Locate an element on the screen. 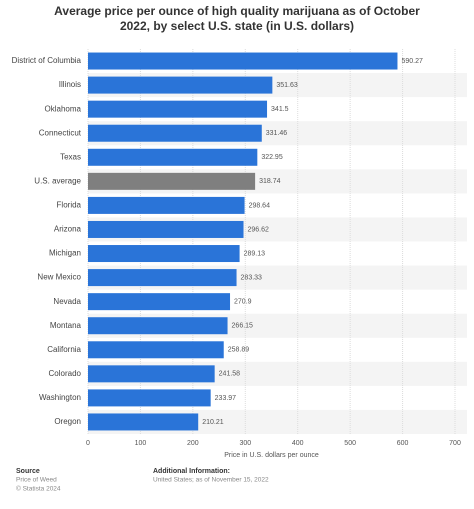  value-label: 351.63 is located at coordinates (287, 85).